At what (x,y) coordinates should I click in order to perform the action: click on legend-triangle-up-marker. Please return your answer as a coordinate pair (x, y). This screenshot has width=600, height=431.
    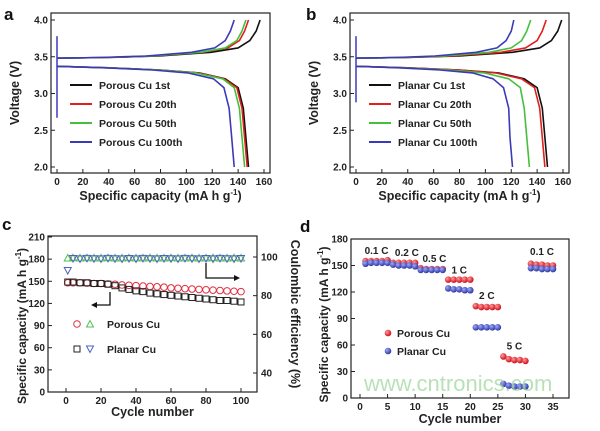
    Looking at the image, I should click on (90, 323).